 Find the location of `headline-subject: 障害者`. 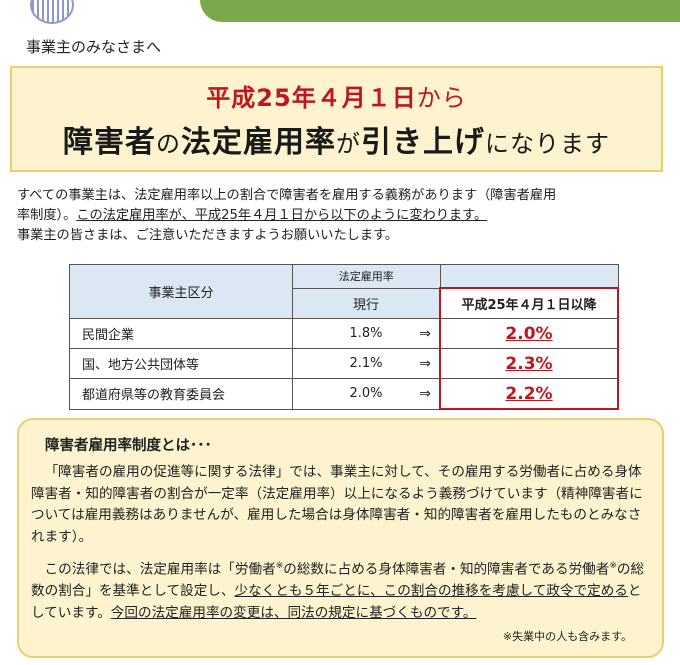

headline-subject: 障害者 is located at coordinates (109, 142).